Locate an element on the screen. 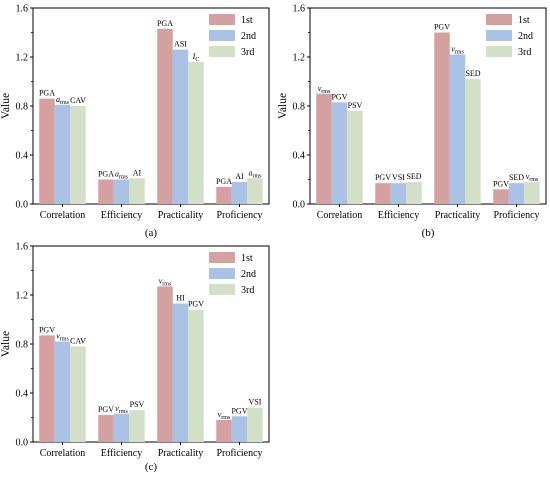 Image resolution: width=550 pixels, height=477 pixels. panel-label: (b) is located at coordinates (428, 233).